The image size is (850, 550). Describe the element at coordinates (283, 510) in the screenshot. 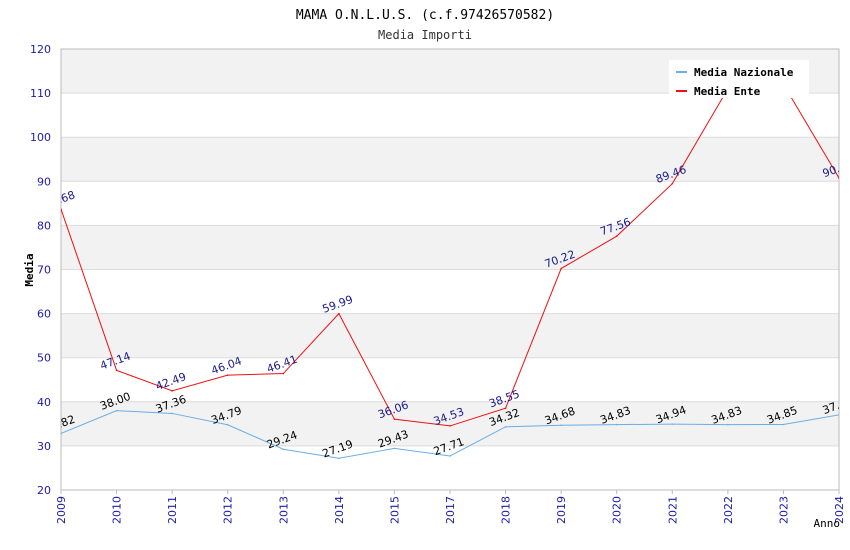

I see `x-tick-label: 2013` at that location.